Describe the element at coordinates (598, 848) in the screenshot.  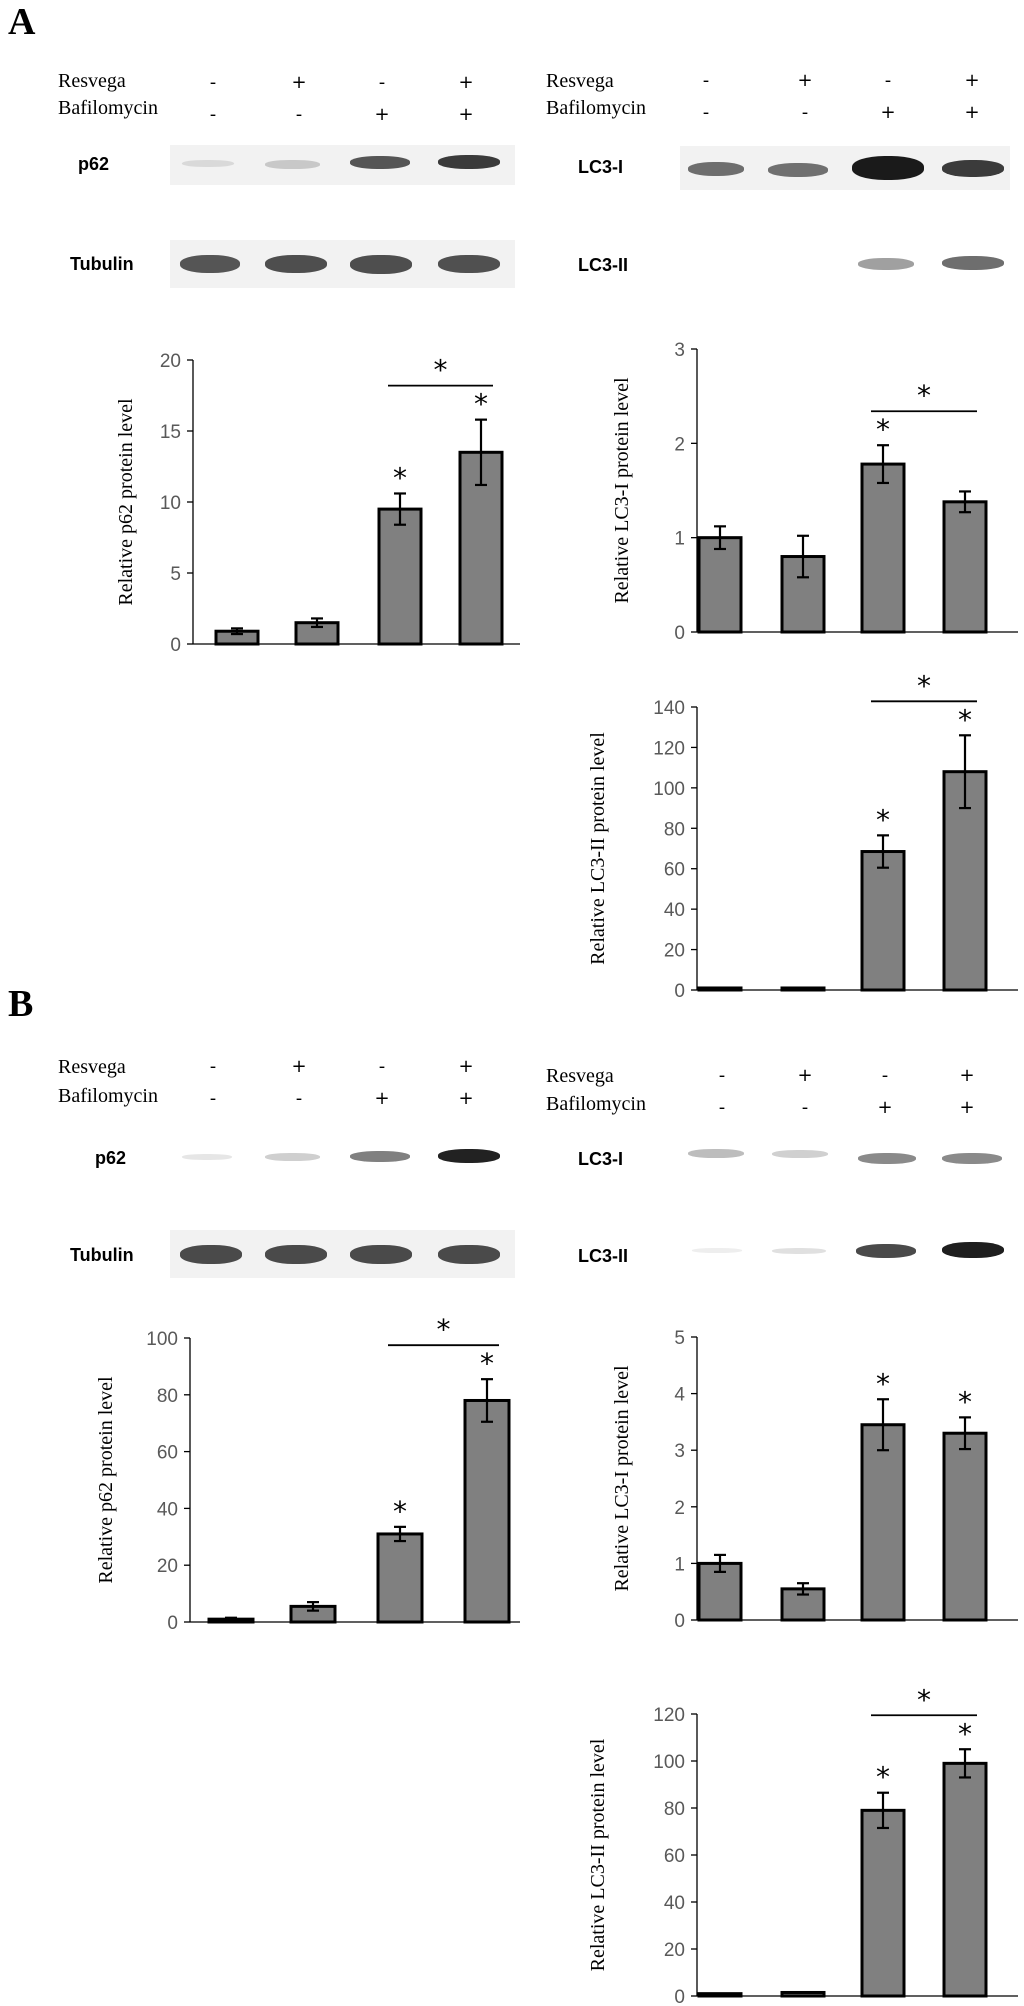
I see `y-axis-title: Relative LC3-II protein level` at that location.